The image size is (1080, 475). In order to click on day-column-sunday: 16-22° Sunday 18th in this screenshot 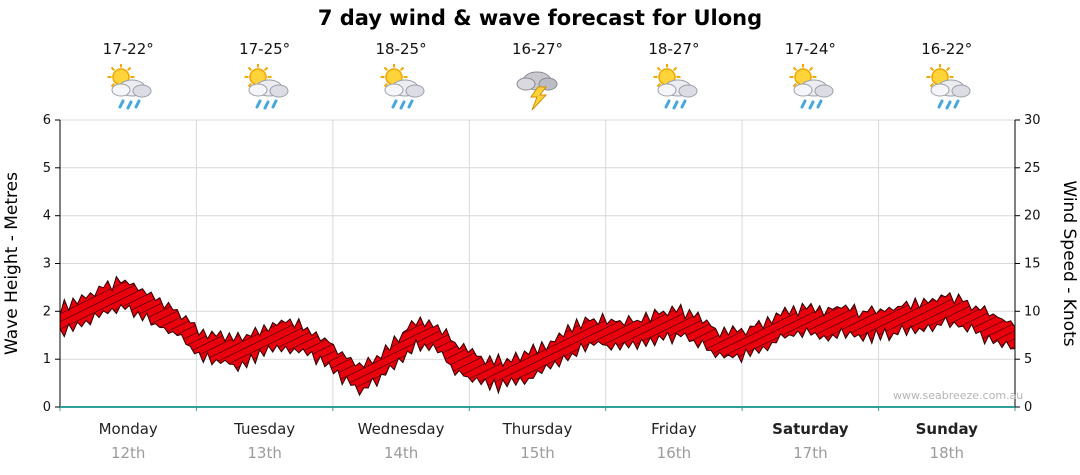, I will do `click(947, 237)`.